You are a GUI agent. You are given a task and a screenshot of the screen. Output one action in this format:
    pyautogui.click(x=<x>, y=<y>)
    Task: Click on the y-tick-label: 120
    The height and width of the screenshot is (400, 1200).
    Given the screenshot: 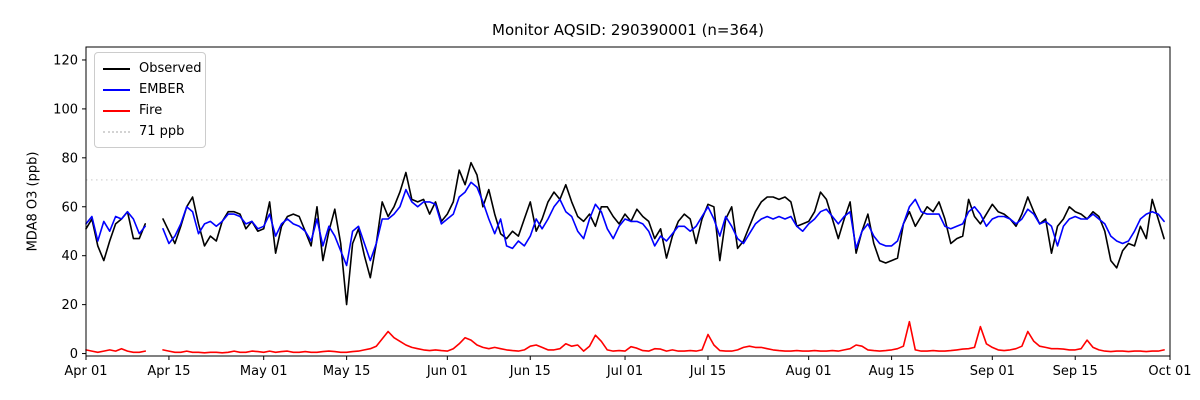 What is the action you would take?
    pyautogui.click(x=65, y=60)
    